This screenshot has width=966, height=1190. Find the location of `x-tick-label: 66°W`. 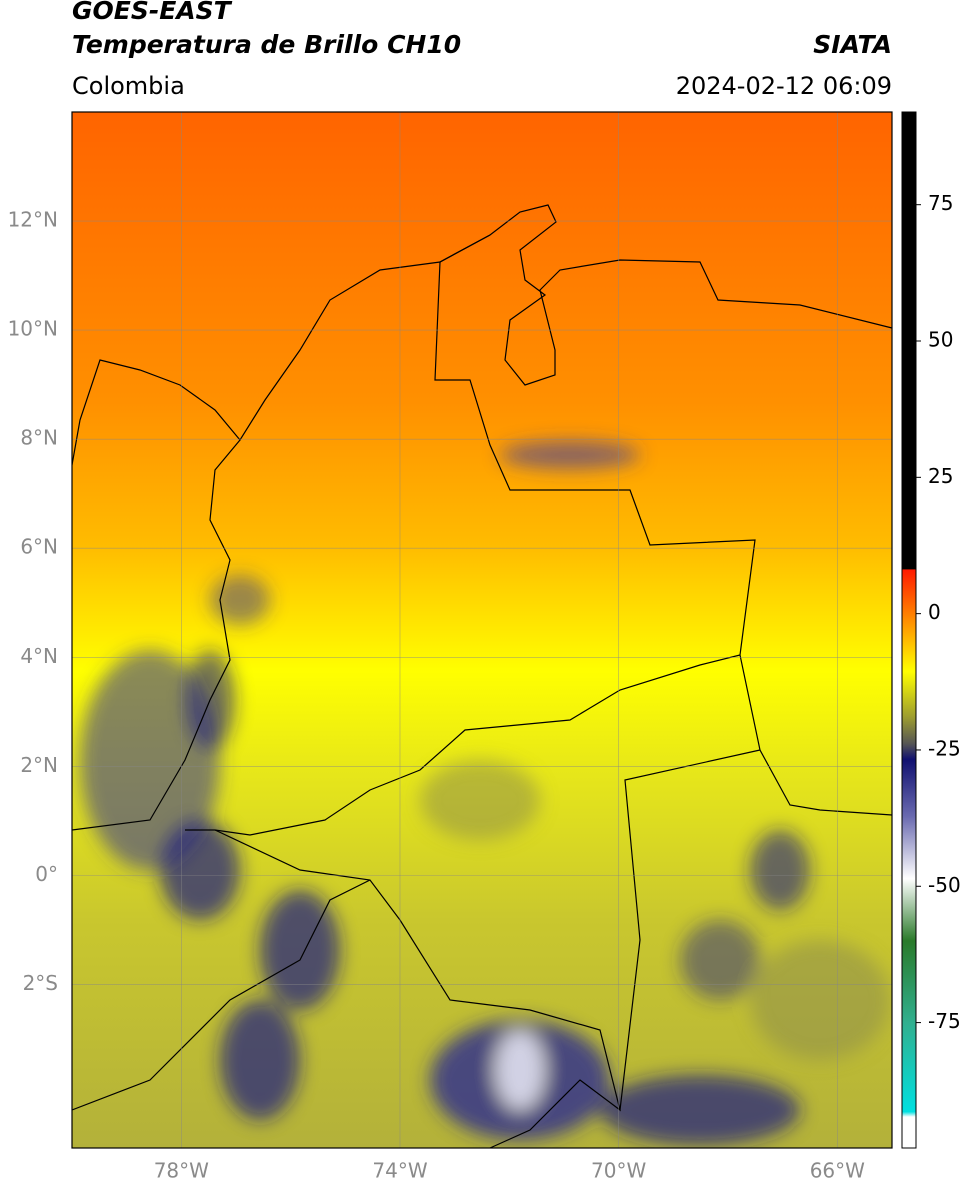

x-tick-label: 66°W is located at coordinates (837, 1171).